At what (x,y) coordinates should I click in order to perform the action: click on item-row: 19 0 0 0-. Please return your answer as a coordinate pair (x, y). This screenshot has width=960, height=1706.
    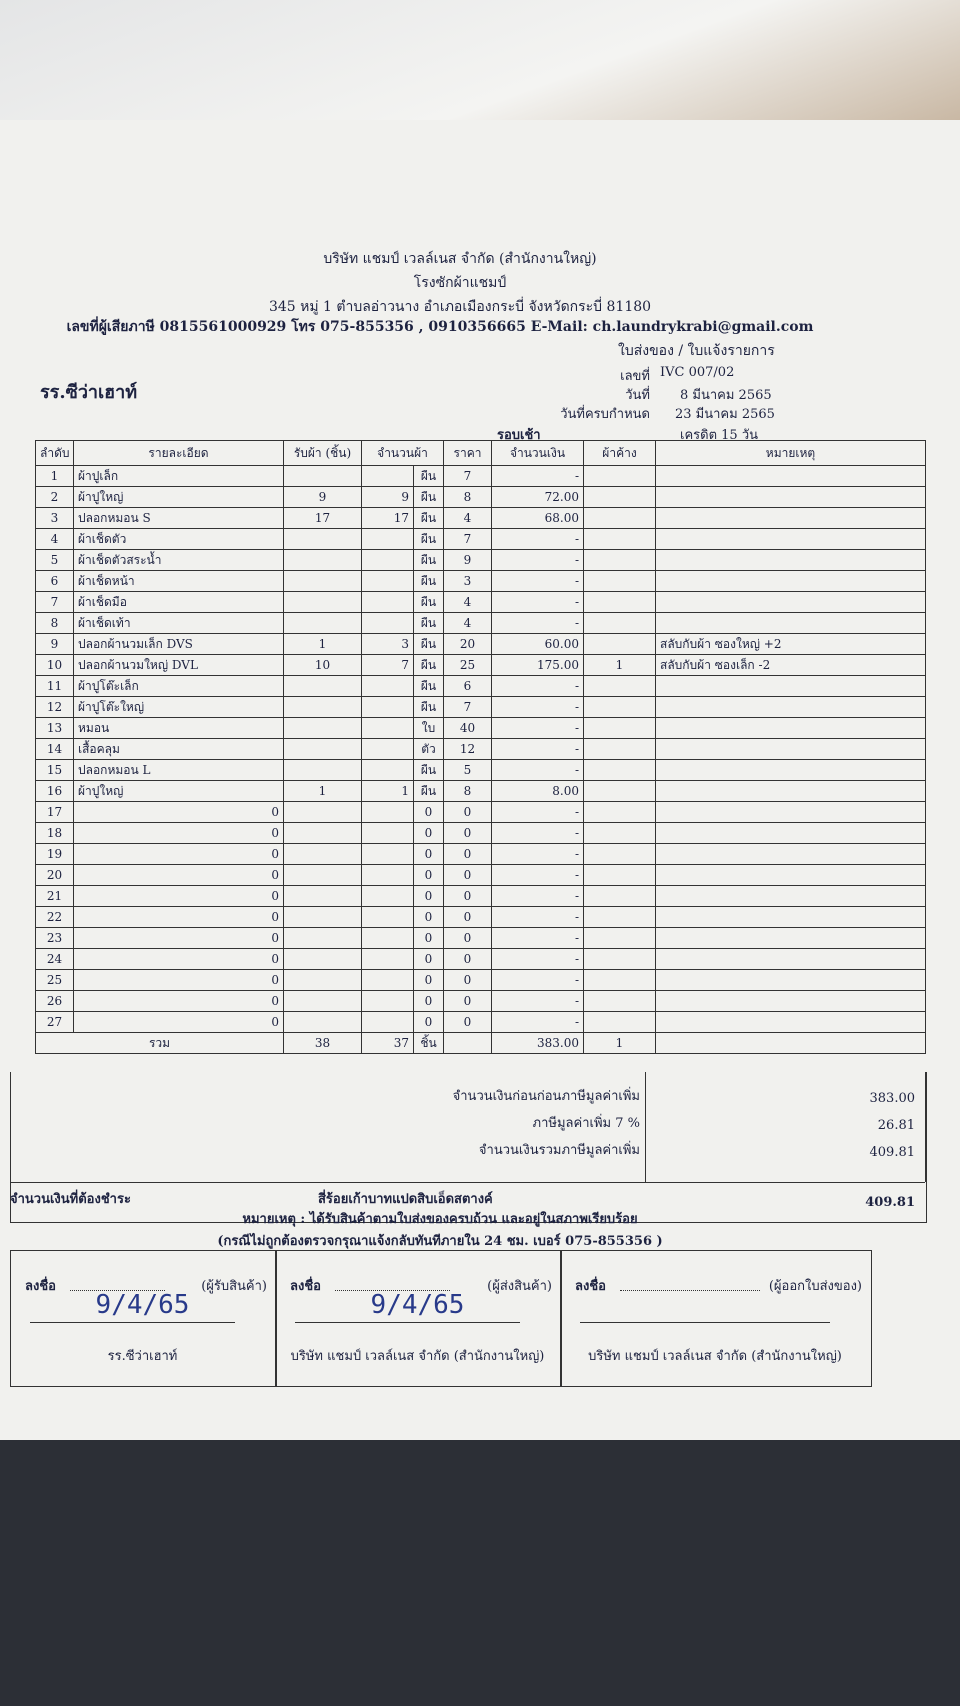
    Looking at the image, I should click on (480, 854).